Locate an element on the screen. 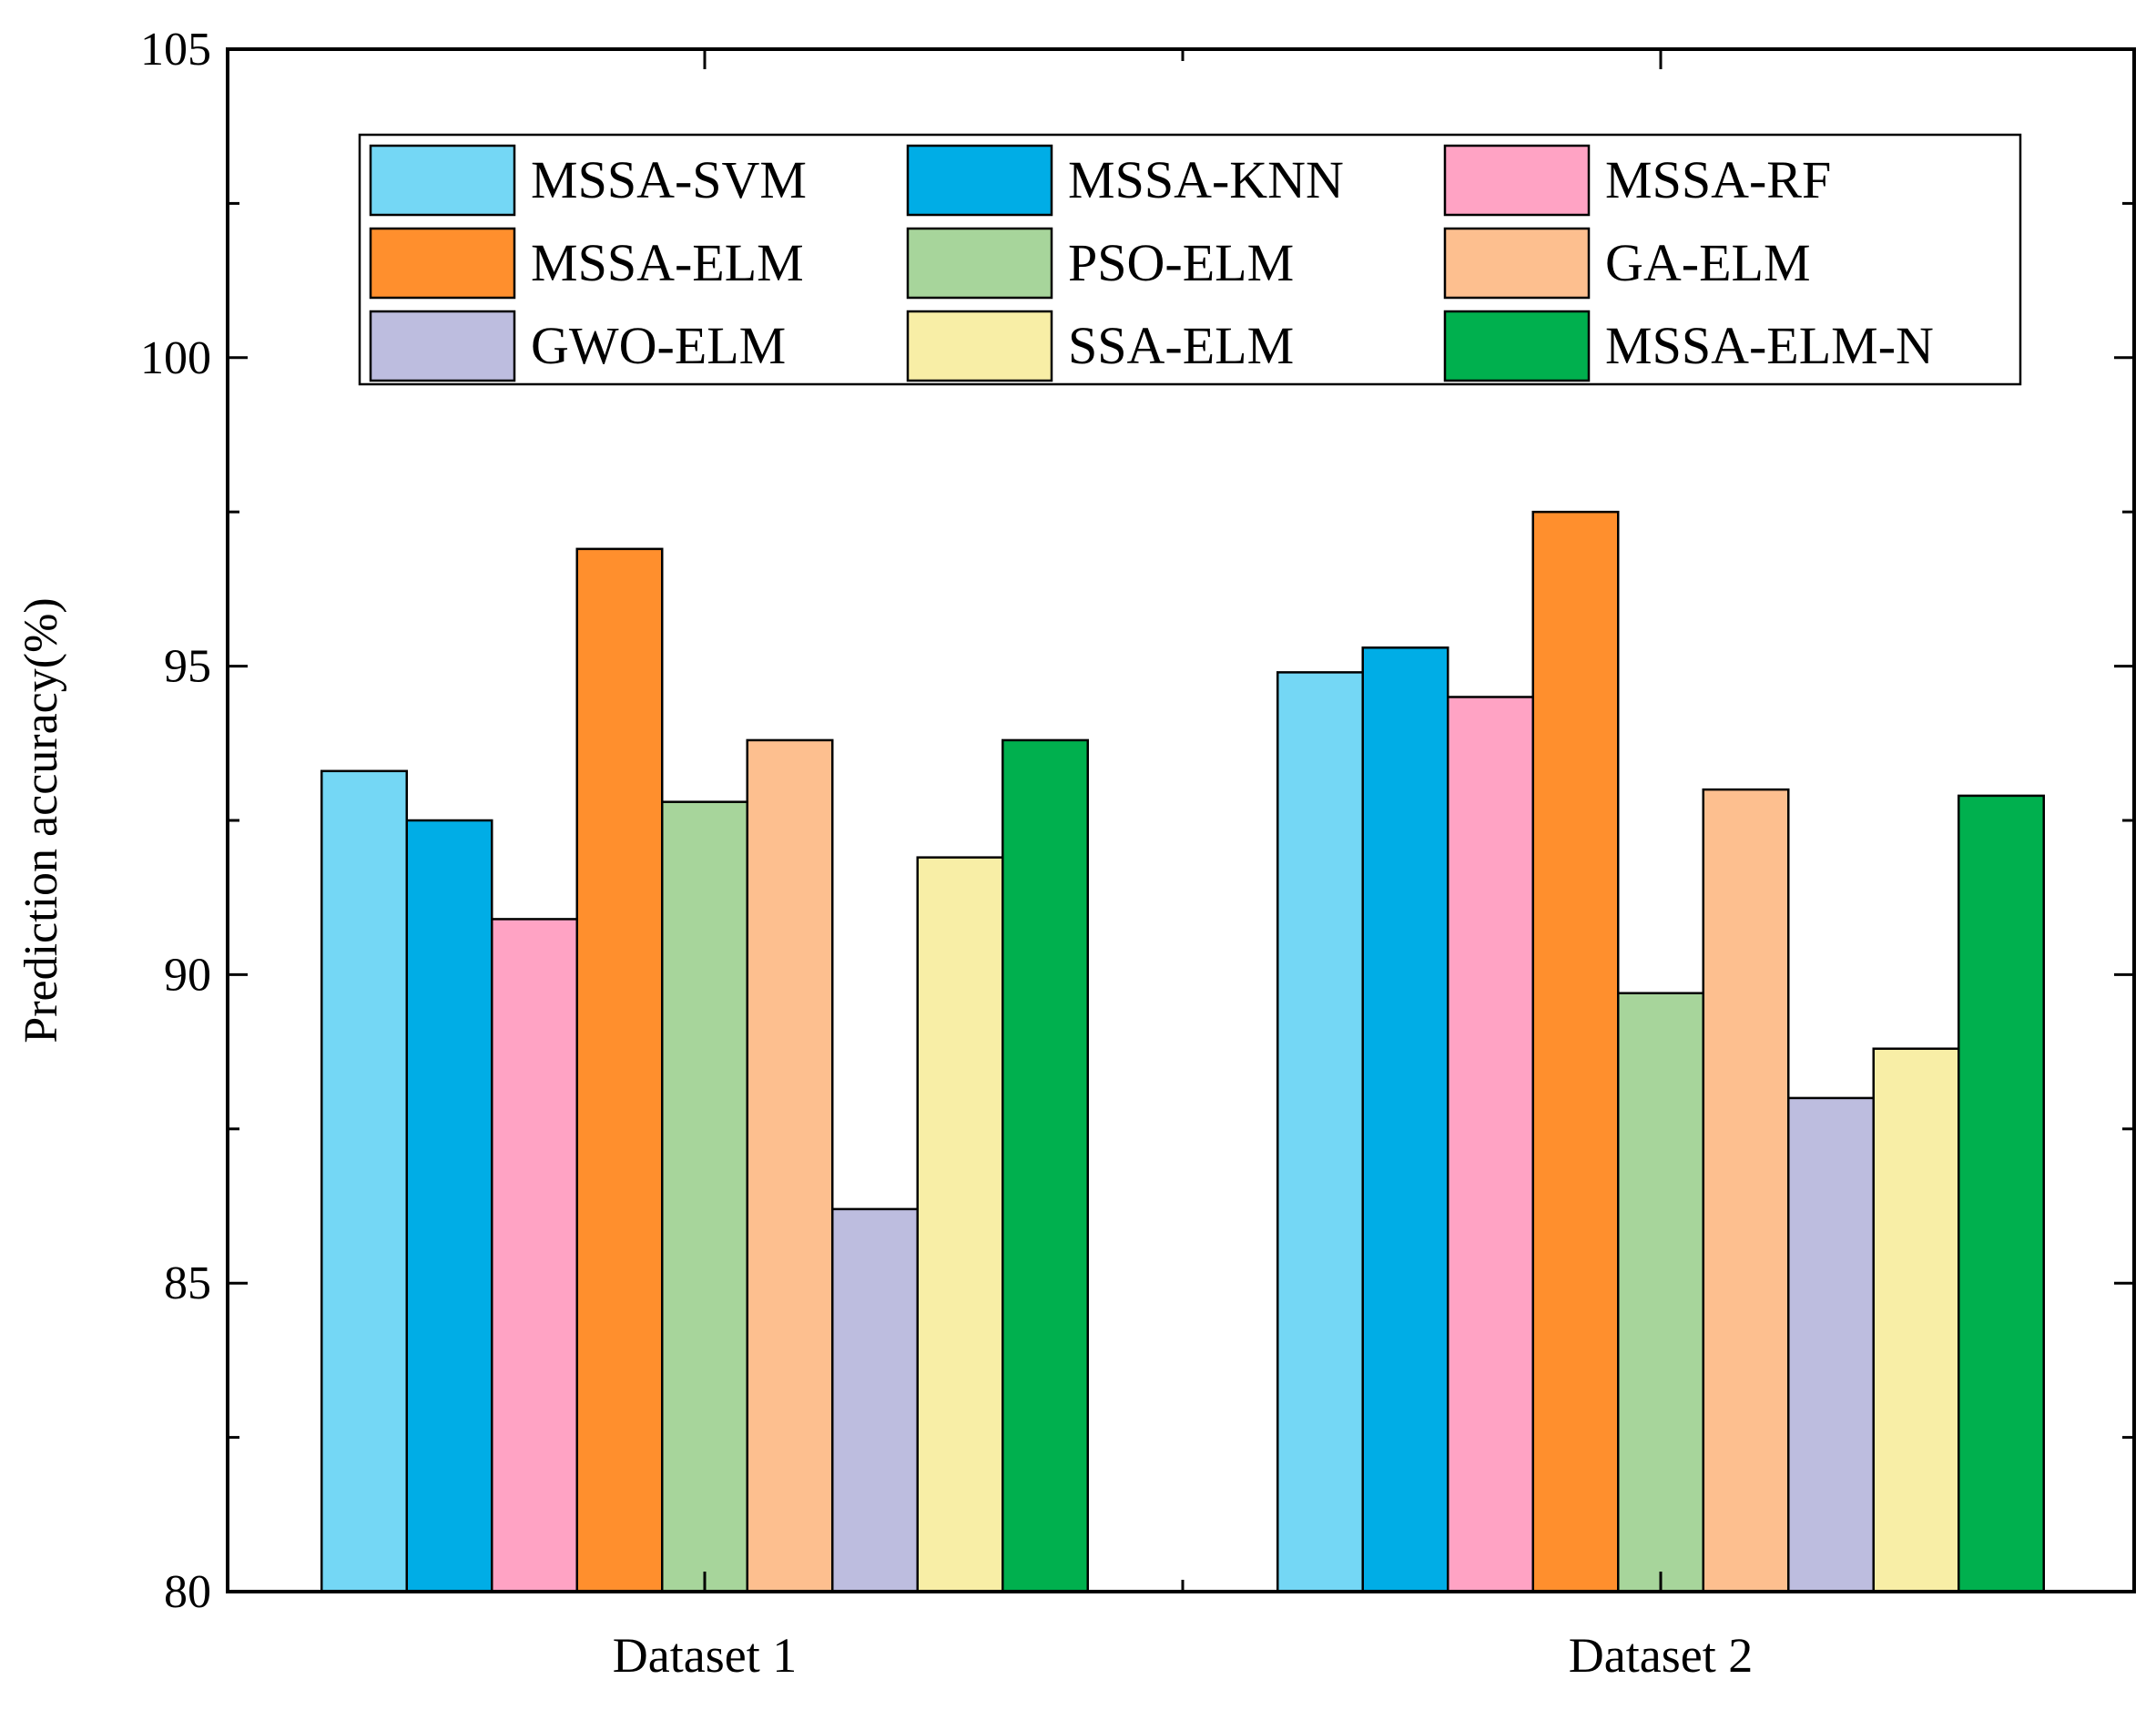 The width and height of the screenshot is (2156, 1710). legend-label: MSSA-SVM is located at coordinates (669, 179).